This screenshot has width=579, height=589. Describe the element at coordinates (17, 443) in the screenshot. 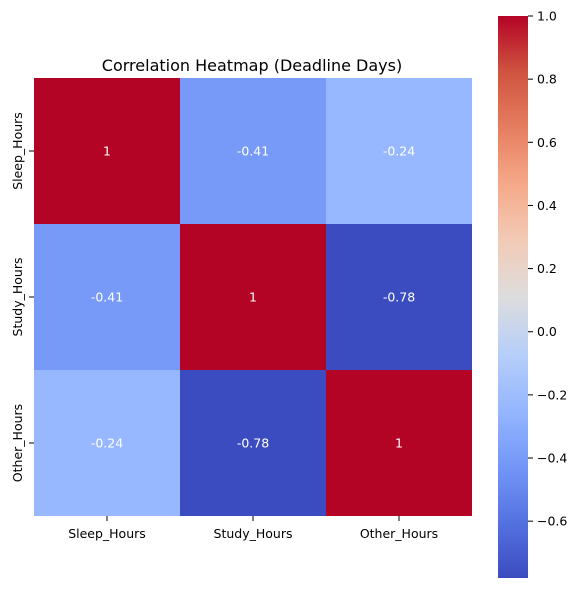

I see `y-tick-label: Other_Hours` at that location.